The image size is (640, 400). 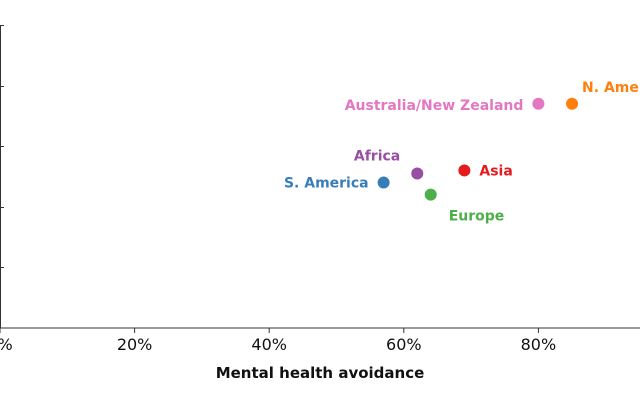 I want to click on x-tick-label: 60%, so click(x=404, y=344).